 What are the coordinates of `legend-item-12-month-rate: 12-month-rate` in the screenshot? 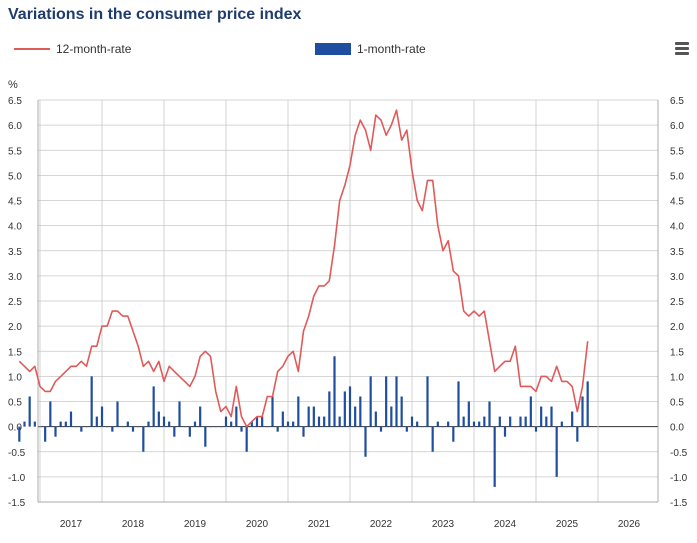 It's located at (72, 49).